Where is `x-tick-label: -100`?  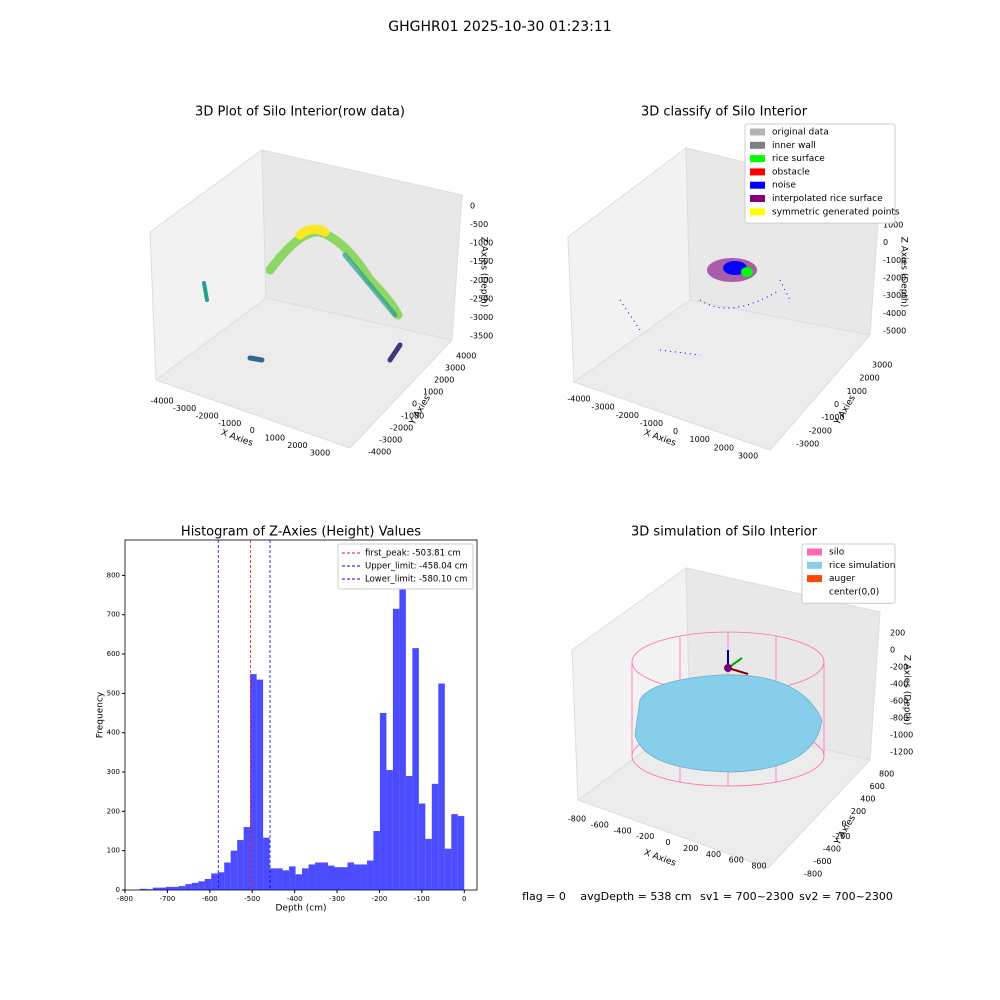 x-tick-label: -100 is located at coordinates (422, 899).